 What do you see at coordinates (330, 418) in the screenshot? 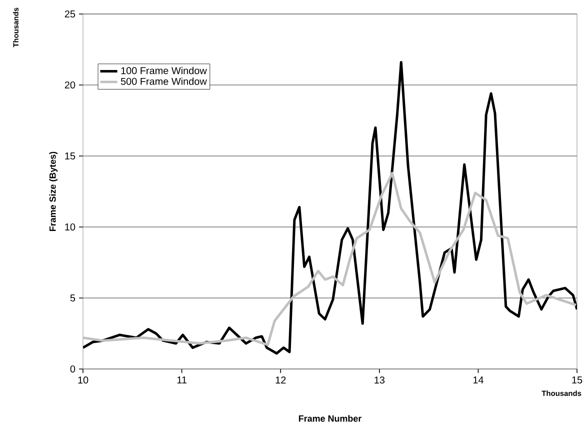
I see `x-axis-title: Frame Number` at bounding box center [330, 418].